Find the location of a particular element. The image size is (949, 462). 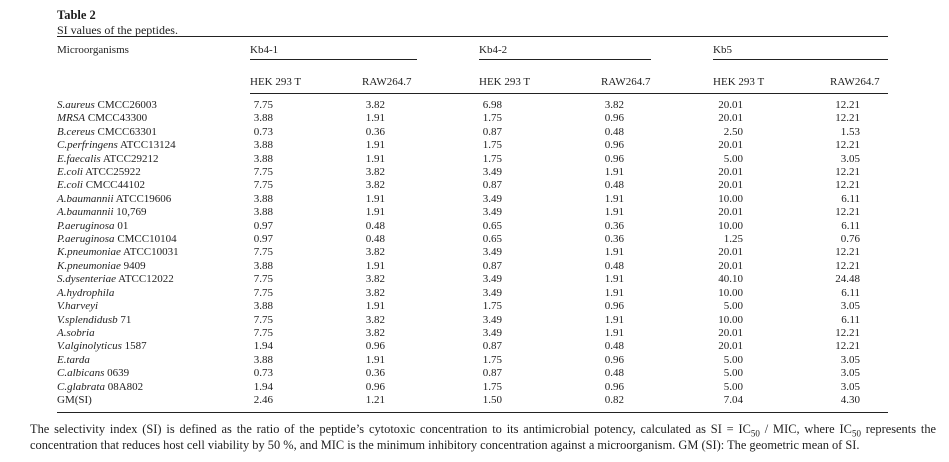

si-value-kb4-2-hek: 6.98 is located at coordinates (492, 105).